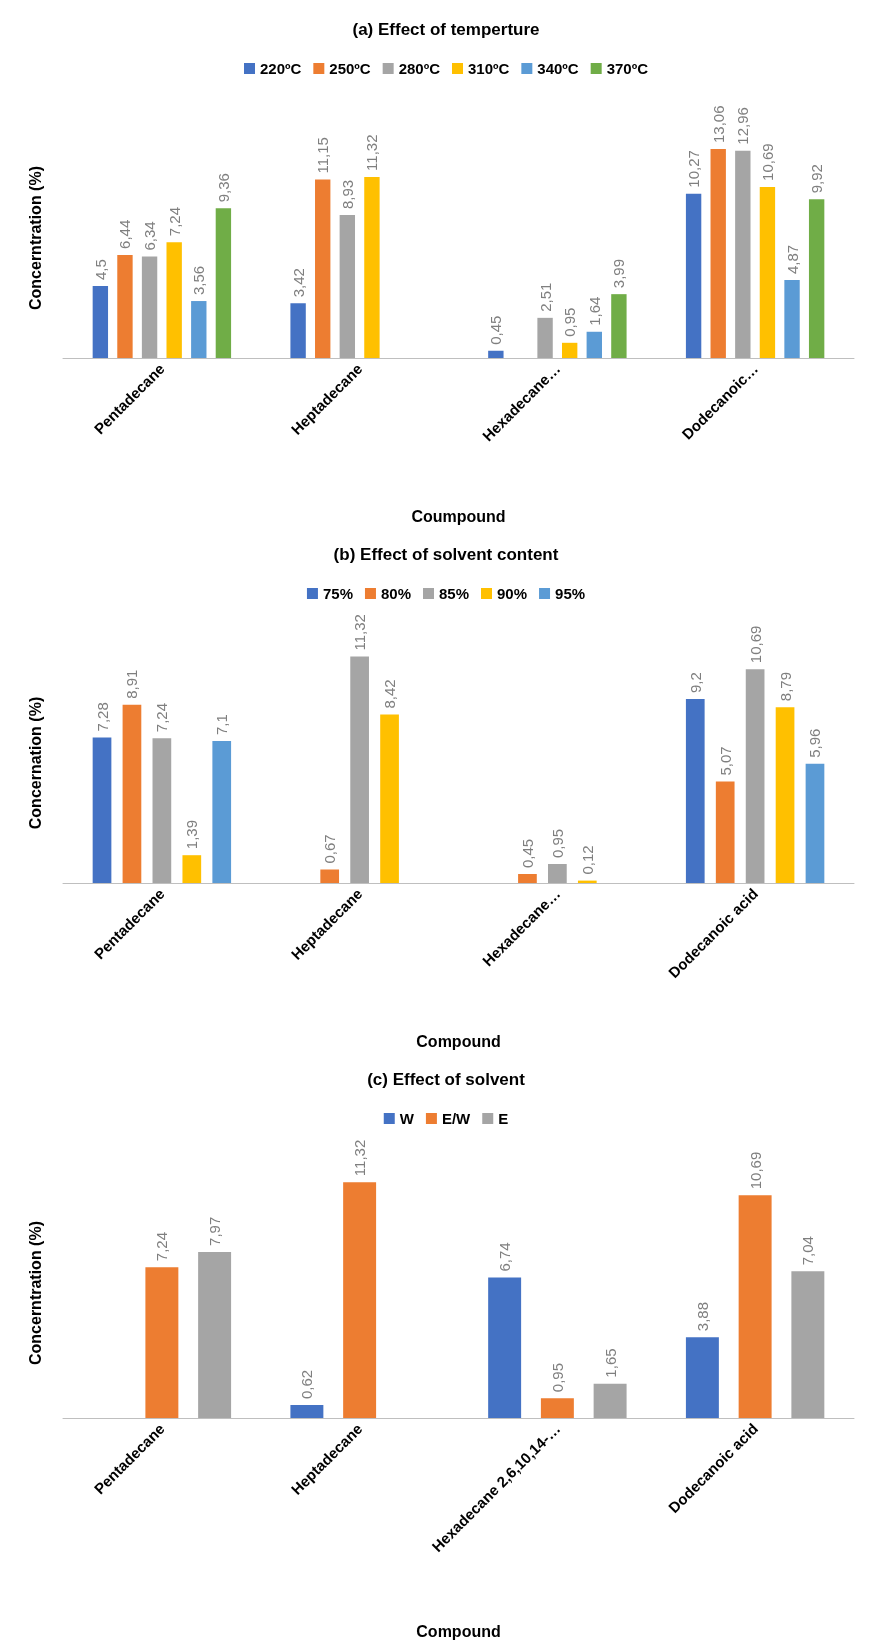 The height and width of the screenshot is (1647, 892). Describe the element at coordinates (619, 273) in the screenshot. I see `data-label: 3,99` at that location.